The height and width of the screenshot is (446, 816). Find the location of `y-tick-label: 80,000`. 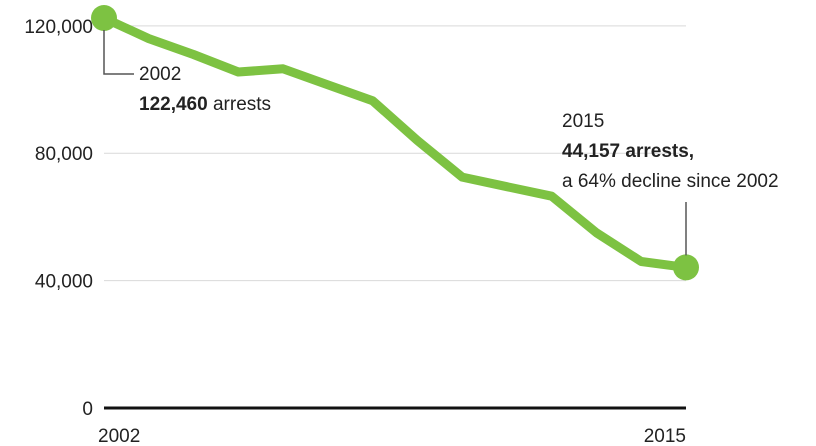

y-tick-label: 80,000 is located at coordinates (64, 154).